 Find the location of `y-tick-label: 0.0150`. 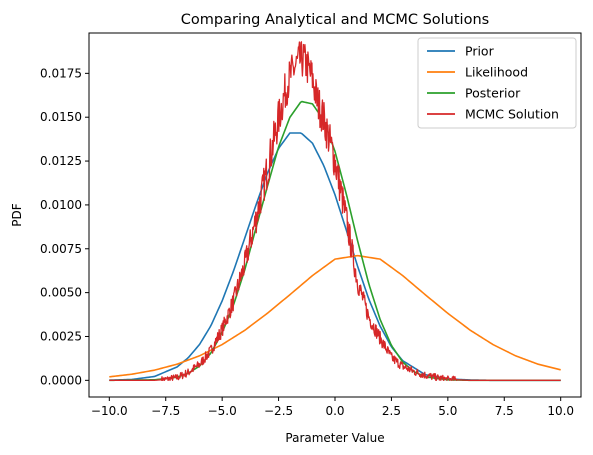

y-tick-label: 0.0150 is located at coordinates (61, 117).